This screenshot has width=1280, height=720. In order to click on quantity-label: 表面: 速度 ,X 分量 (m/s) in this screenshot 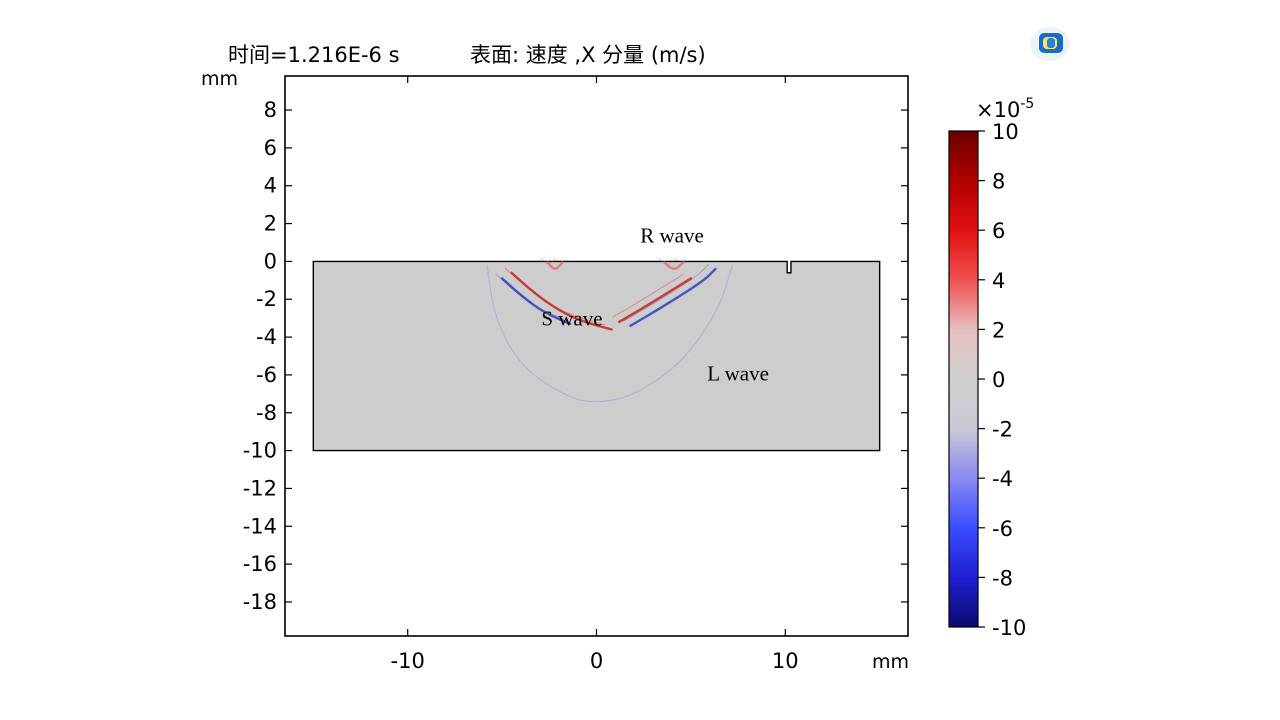, I will do `click(588, 55)`.